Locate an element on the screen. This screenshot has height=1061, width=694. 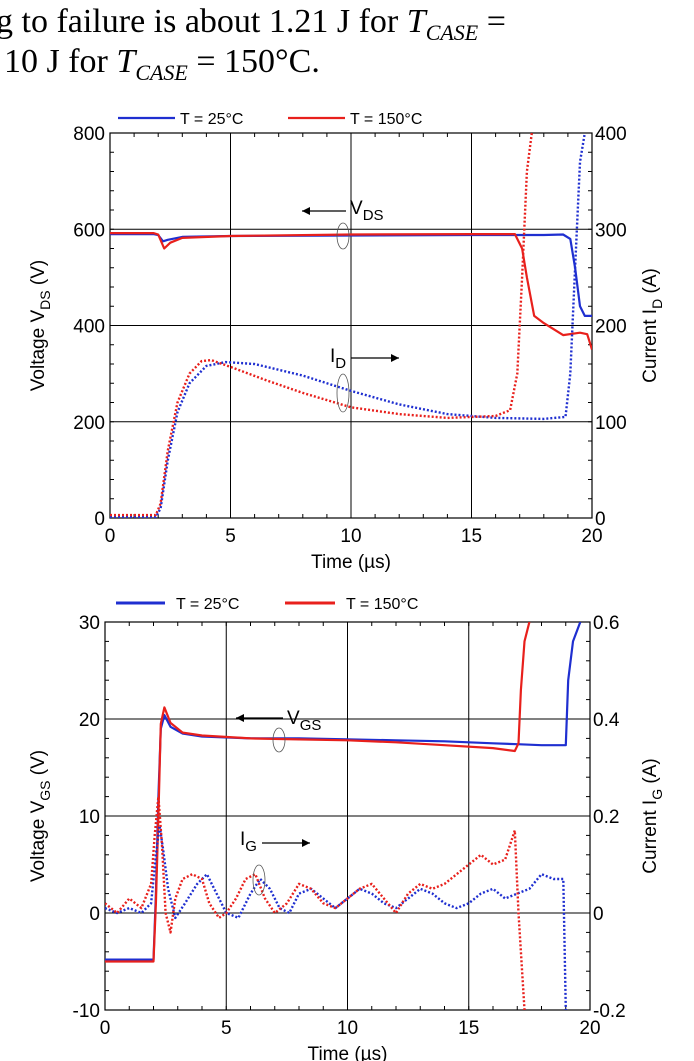
y-left-tick-label: 10 is located at coordinates (89, 817).